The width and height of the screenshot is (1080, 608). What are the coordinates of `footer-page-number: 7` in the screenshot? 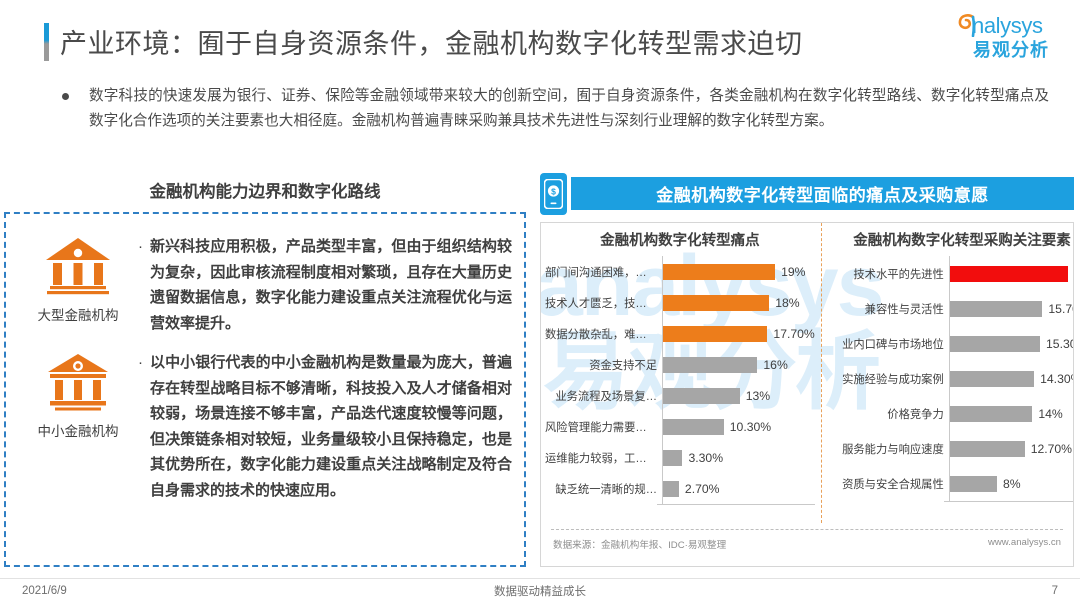 It's located at (1054, 591).